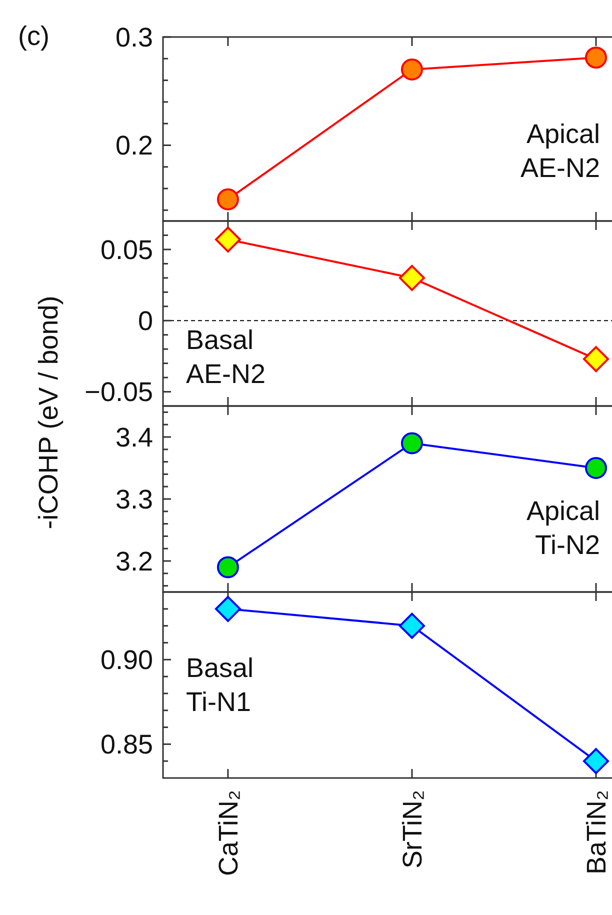  What do you see at coordinates (126, 745) in the screenshot?
I see `y-tick-label: 0.85` at bounding box center [126, 745].